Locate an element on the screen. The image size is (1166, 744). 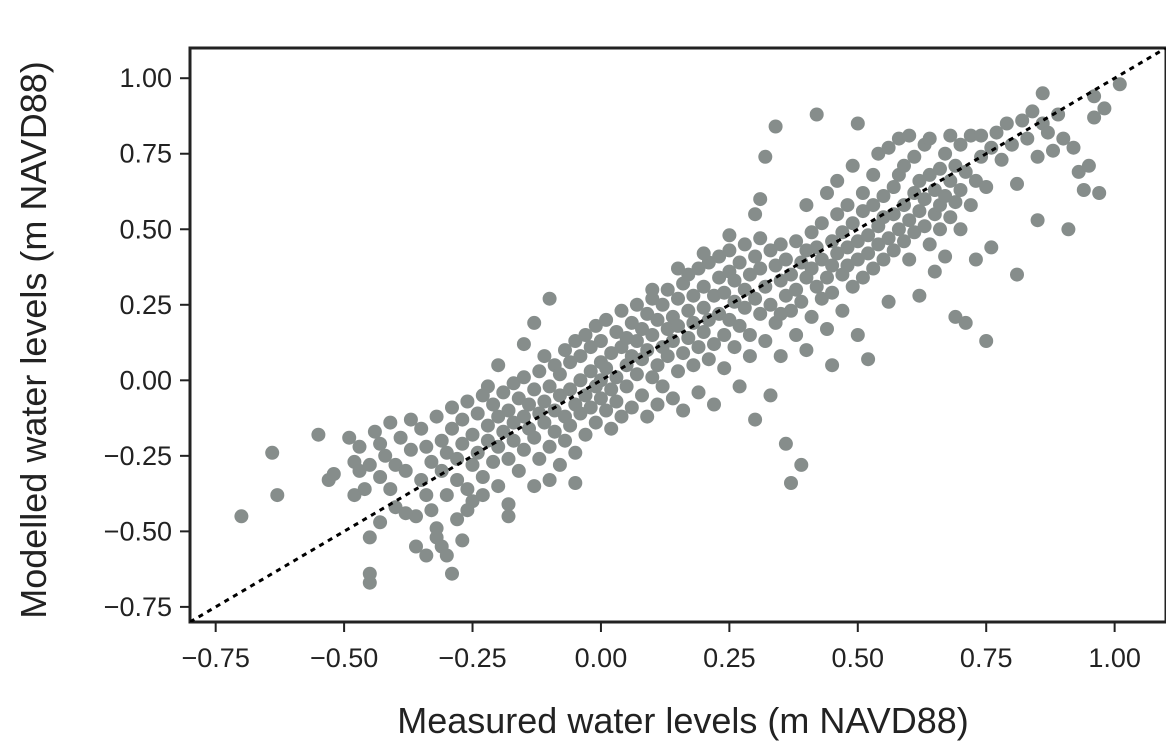
y-tick-label: 0.00 is located at coordinates (145, 380).